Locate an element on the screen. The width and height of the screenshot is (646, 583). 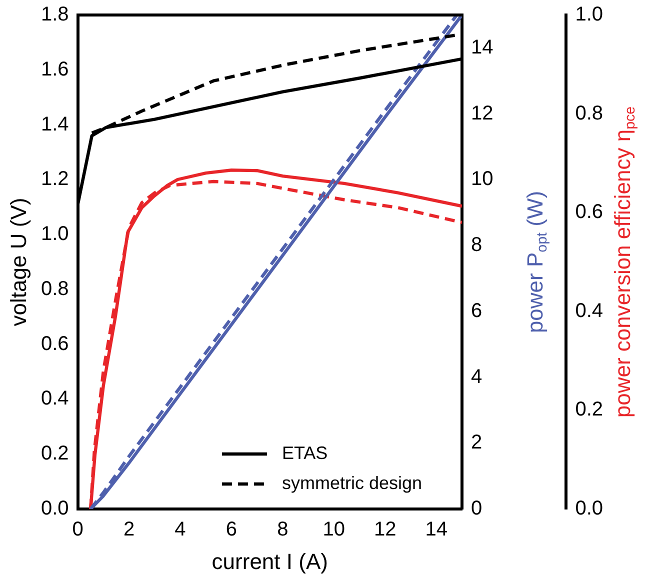
y3-tick-label: 0.4 is located at coordinates (589, 311).